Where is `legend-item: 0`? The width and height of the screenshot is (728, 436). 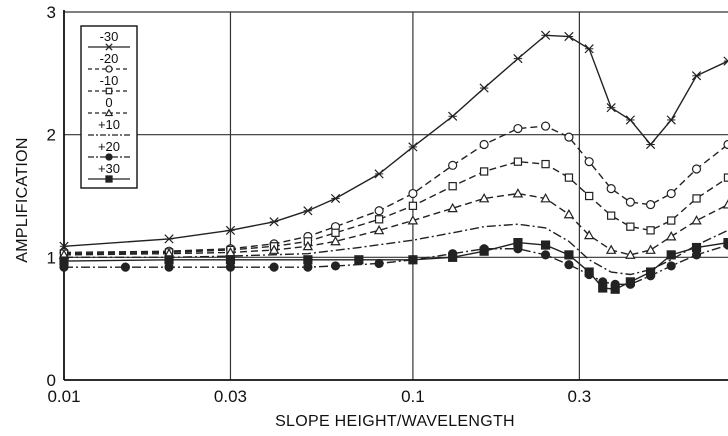 legend-item: 0 is located at coordinates (109, 106).